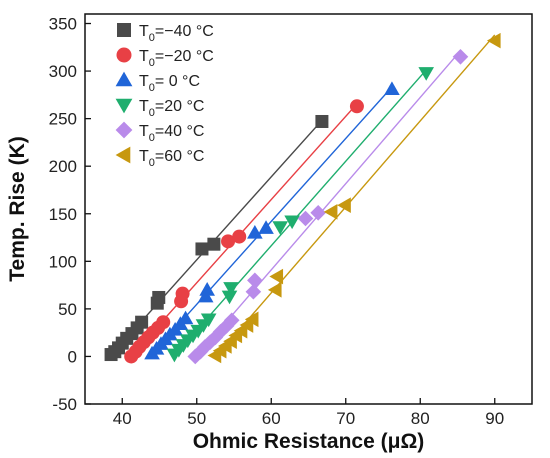  What do you see at coordinates (176, 58) in the screenshot?
I see `legend-label-2: T0=−20 °C` at bounding box center [176, 58].